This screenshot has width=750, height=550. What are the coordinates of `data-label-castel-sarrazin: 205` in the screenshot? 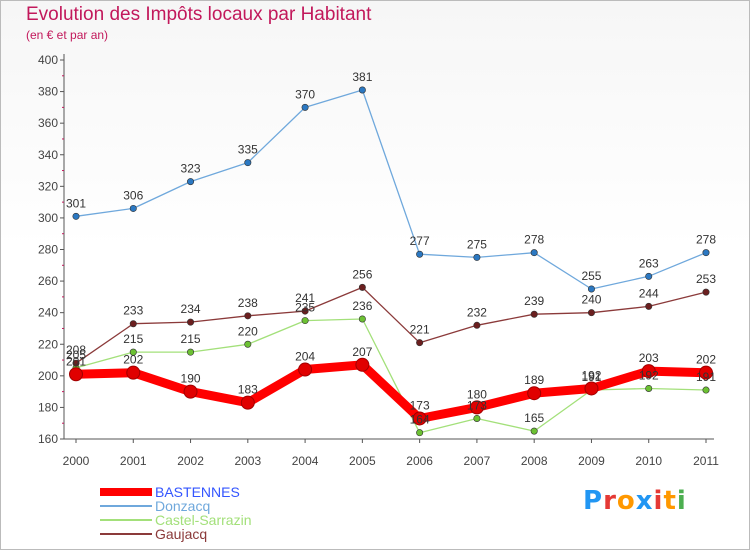 It's located at (76, 355).